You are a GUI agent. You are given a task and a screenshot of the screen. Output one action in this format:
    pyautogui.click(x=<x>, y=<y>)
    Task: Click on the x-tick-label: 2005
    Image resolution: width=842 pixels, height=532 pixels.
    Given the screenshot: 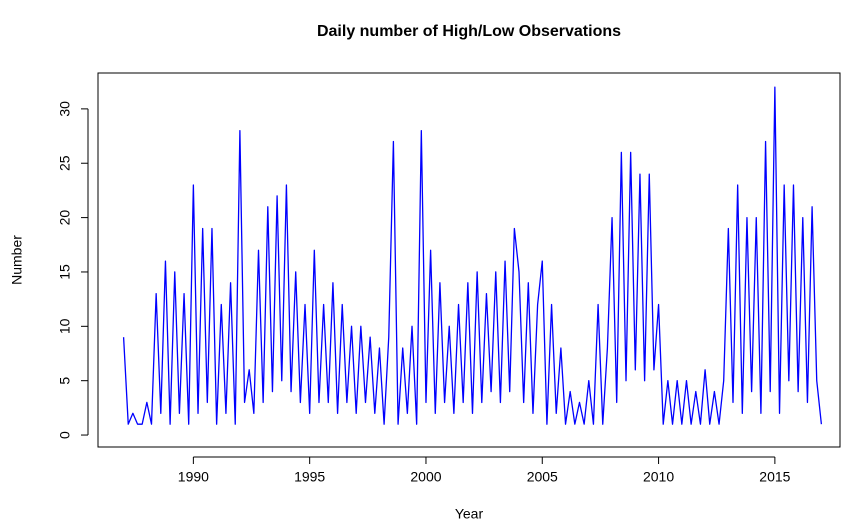 What is the action you would take?
    pyautogui.click(x=542, y=477)
    